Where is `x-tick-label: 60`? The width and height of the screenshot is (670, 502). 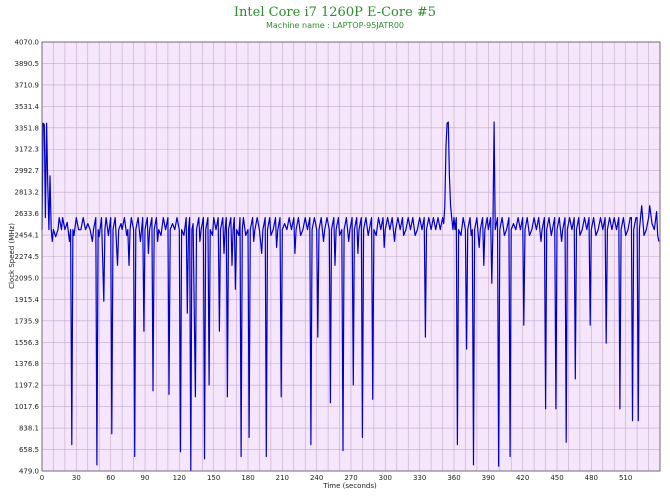
x-tick-label: 60 is located at coordinates (110, 478).